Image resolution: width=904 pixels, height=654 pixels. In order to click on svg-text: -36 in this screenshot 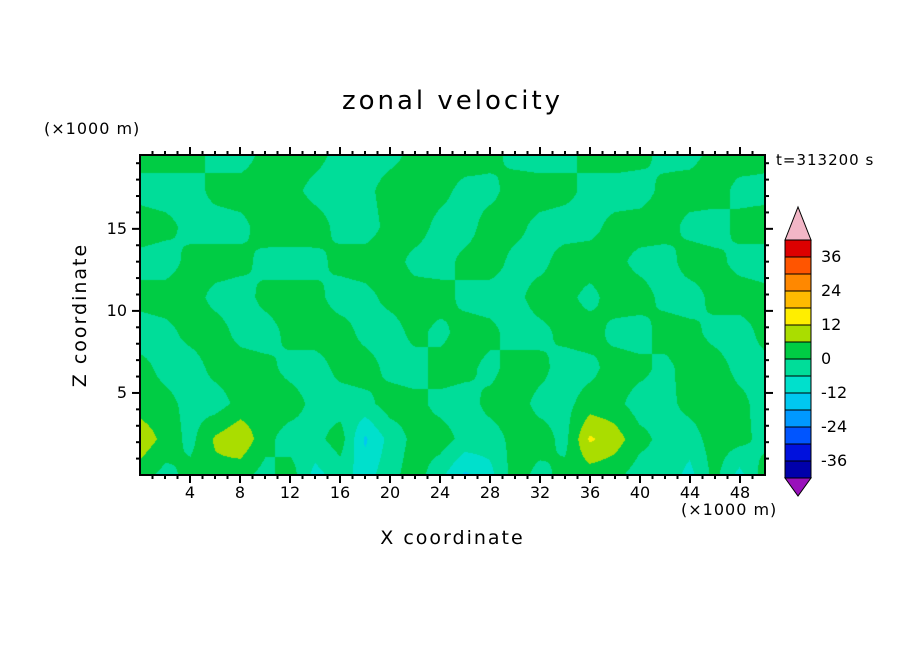, I will do `click(834, 460)`.